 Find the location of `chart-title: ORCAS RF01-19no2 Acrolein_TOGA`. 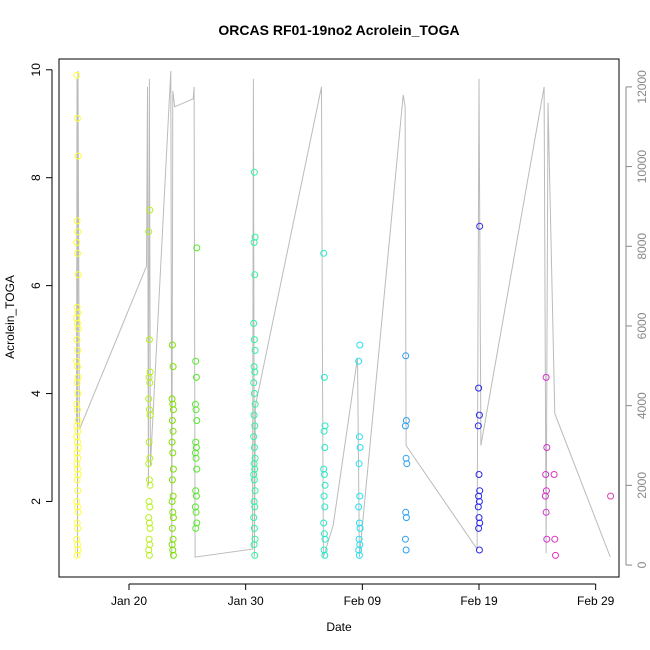

chart-title: ORCAS RF01-19no2 Acrolein_TOGA is located at coordinates (338, 30).